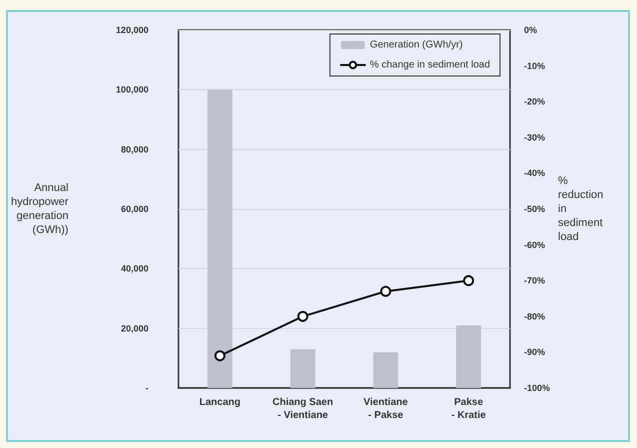  Describe the element at coordinates (132, 89) in the screenshot. I see `y-tick-label: 100,000` at that location.